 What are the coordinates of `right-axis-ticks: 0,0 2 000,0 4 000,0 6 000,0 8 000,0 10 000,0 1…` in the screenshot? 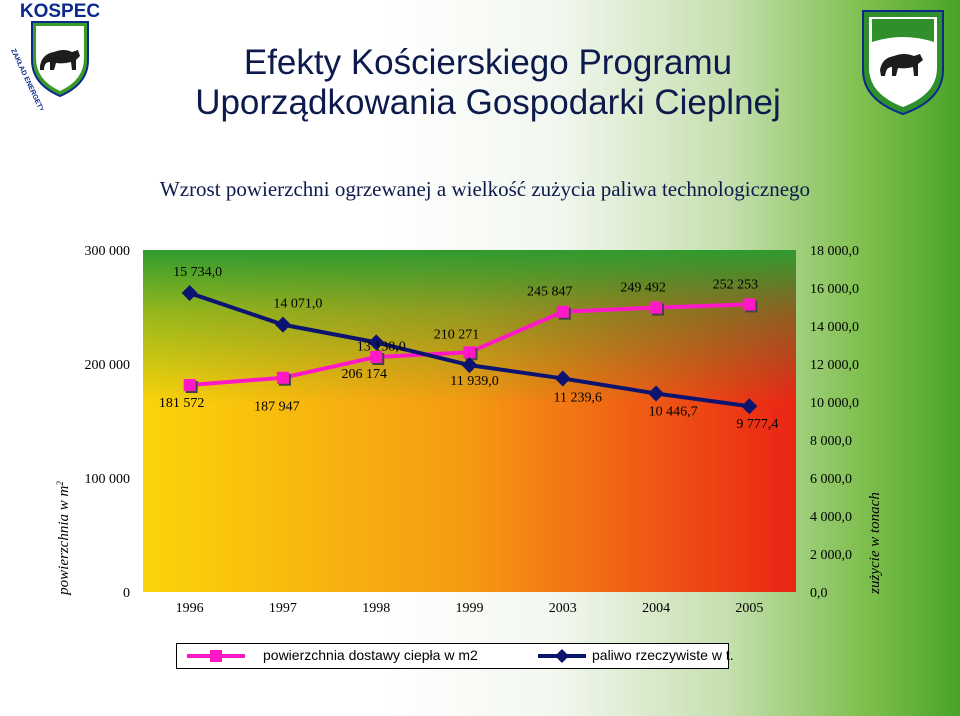 It's located at (834, 422).